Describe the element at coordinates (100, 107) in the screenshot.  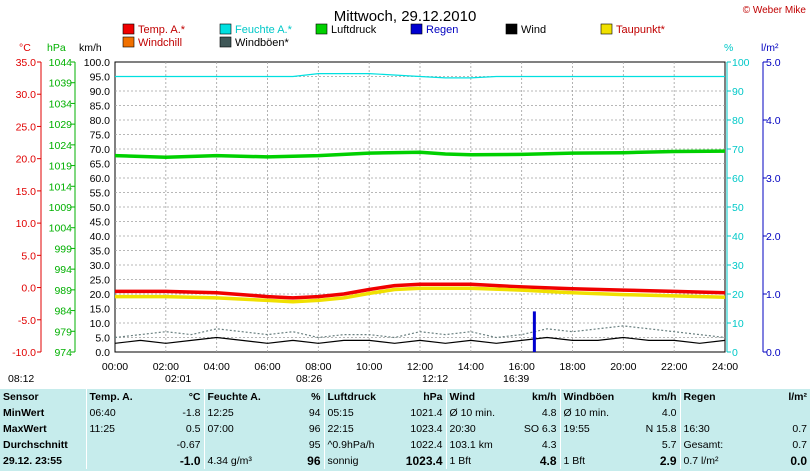
I see `wind-tick: 85.0` at that location.